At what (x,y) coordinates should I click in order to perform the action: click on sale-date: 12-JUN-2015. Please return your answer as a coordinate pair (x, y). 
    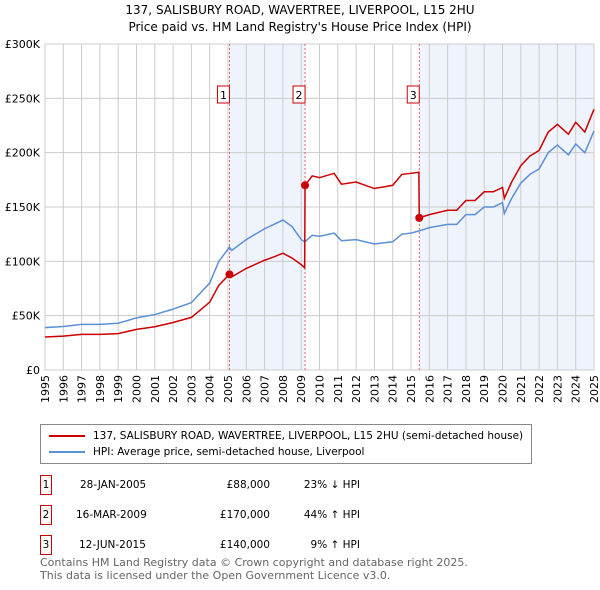
    Looking at the image, I should click on (112, 545).